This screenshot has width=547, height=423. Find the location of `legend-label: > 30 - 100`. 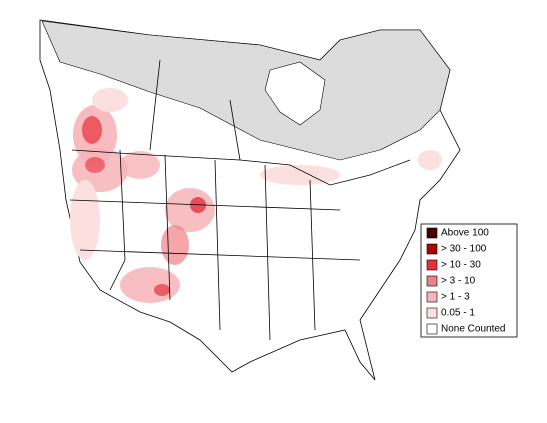

legend-label: > 30 - 100 is located at coordinates (464, 249).